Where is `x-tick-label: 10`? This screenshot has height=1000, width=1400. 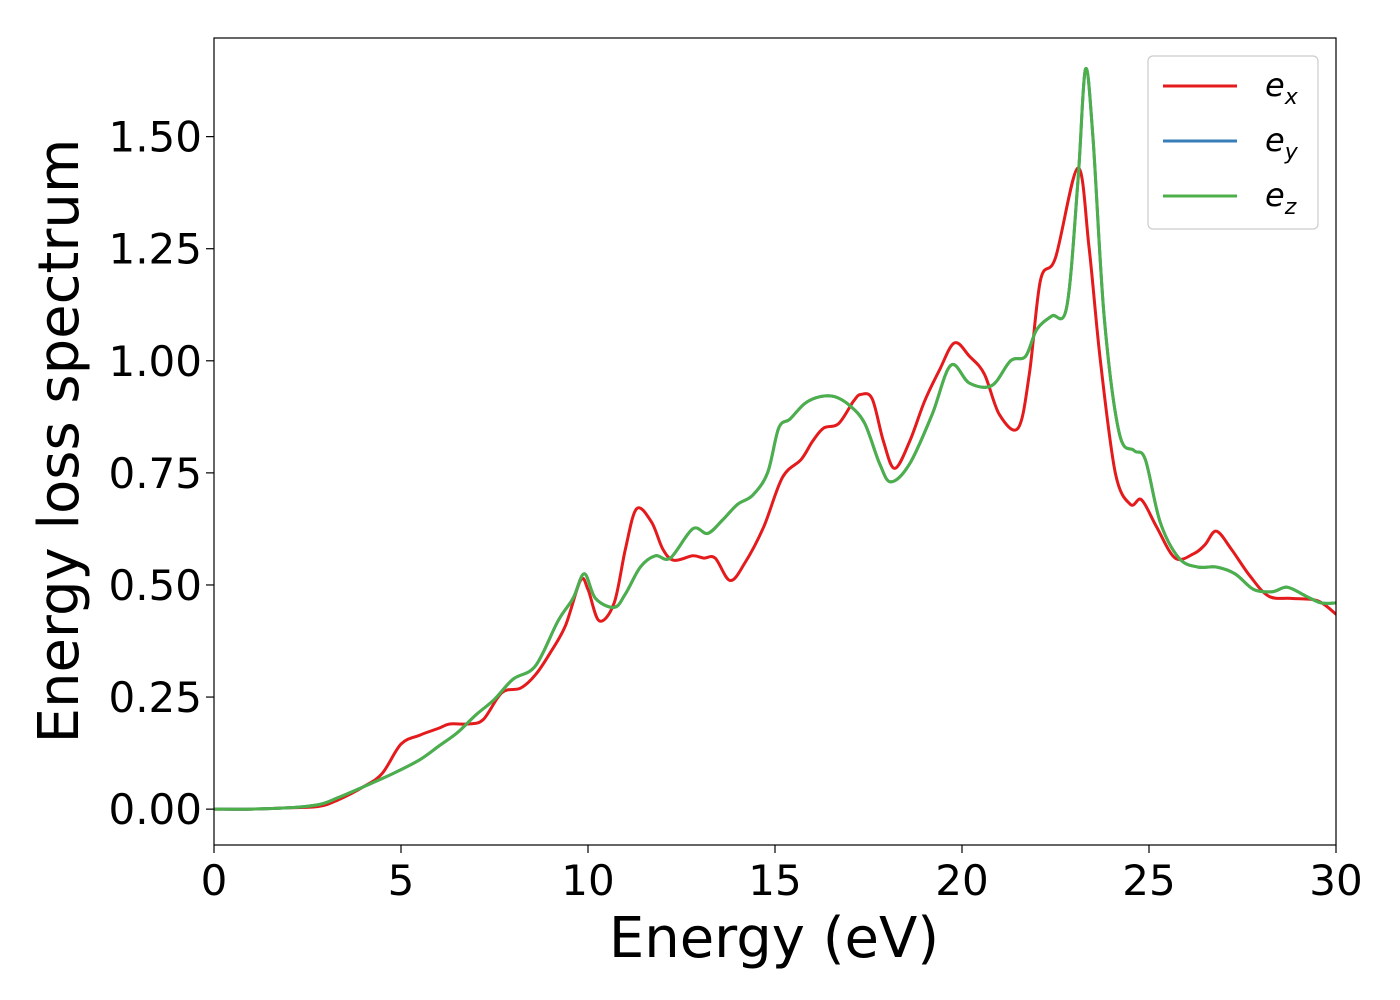 x-tick-label: 10 is located at coordinates (587, 880).